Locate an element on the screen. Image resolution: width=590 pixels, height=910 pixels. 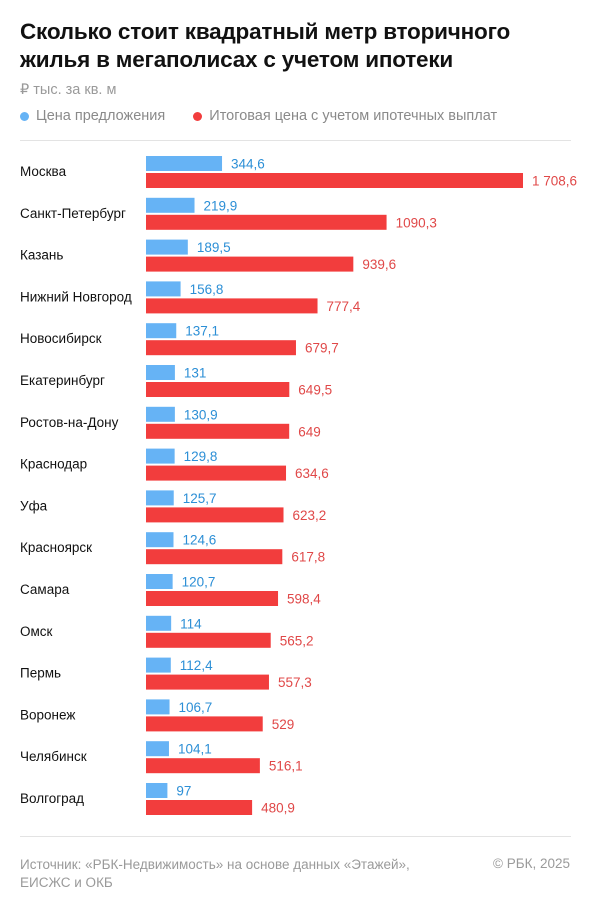
city-label: Санкт-Петербург is located at coordinates (73, 213).